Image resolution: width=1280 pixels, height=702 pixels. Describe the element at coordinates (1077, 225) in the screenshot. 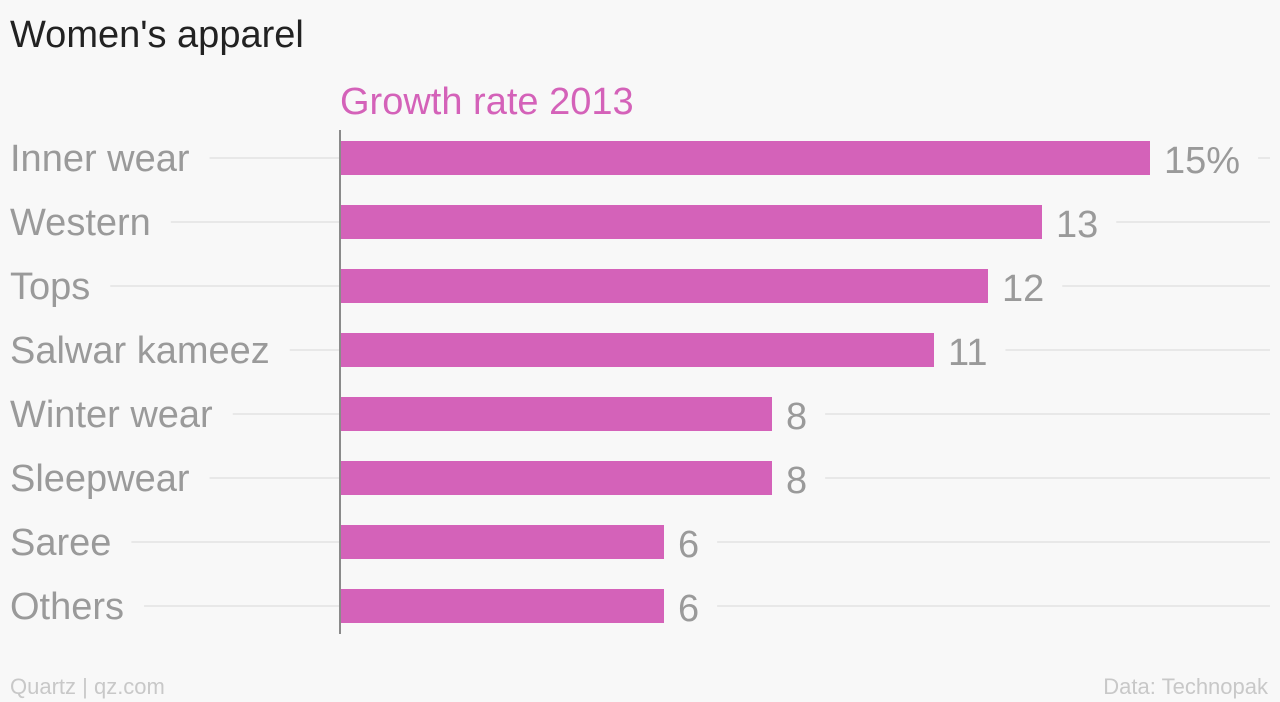

I see `value-label: 13` at that location.